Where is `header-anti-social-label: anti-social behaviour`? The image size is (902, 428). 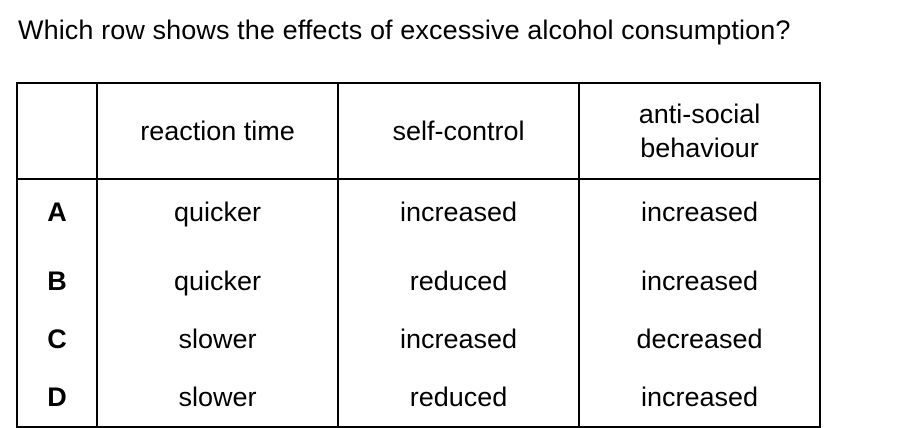
header-anti-social-label: anti-social behaviour is located at coordinates (699, 131).